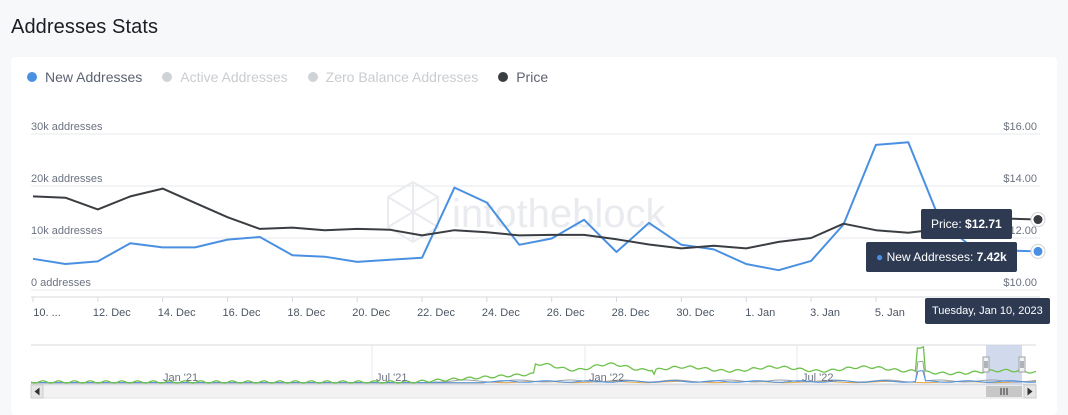 The height and width of the screenshot is (415, 1068). What do you see at coordinates (1038, 251) in the screenshot?
I see `new-addresses-point-marker` at bounding box center [1038, 251].